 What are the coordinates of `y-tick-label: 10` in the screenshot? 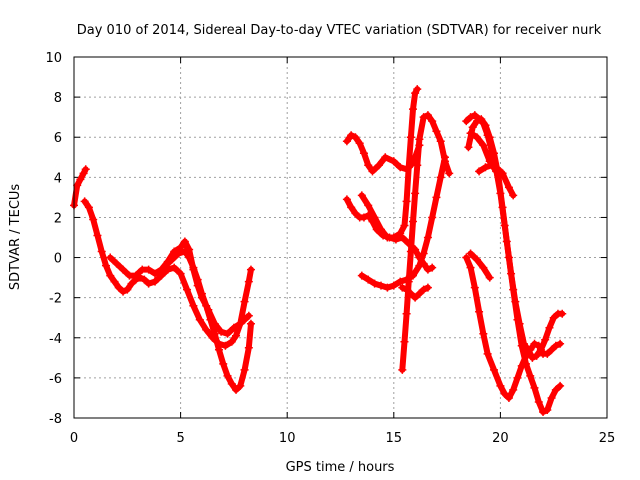 It's located at (53, 58).